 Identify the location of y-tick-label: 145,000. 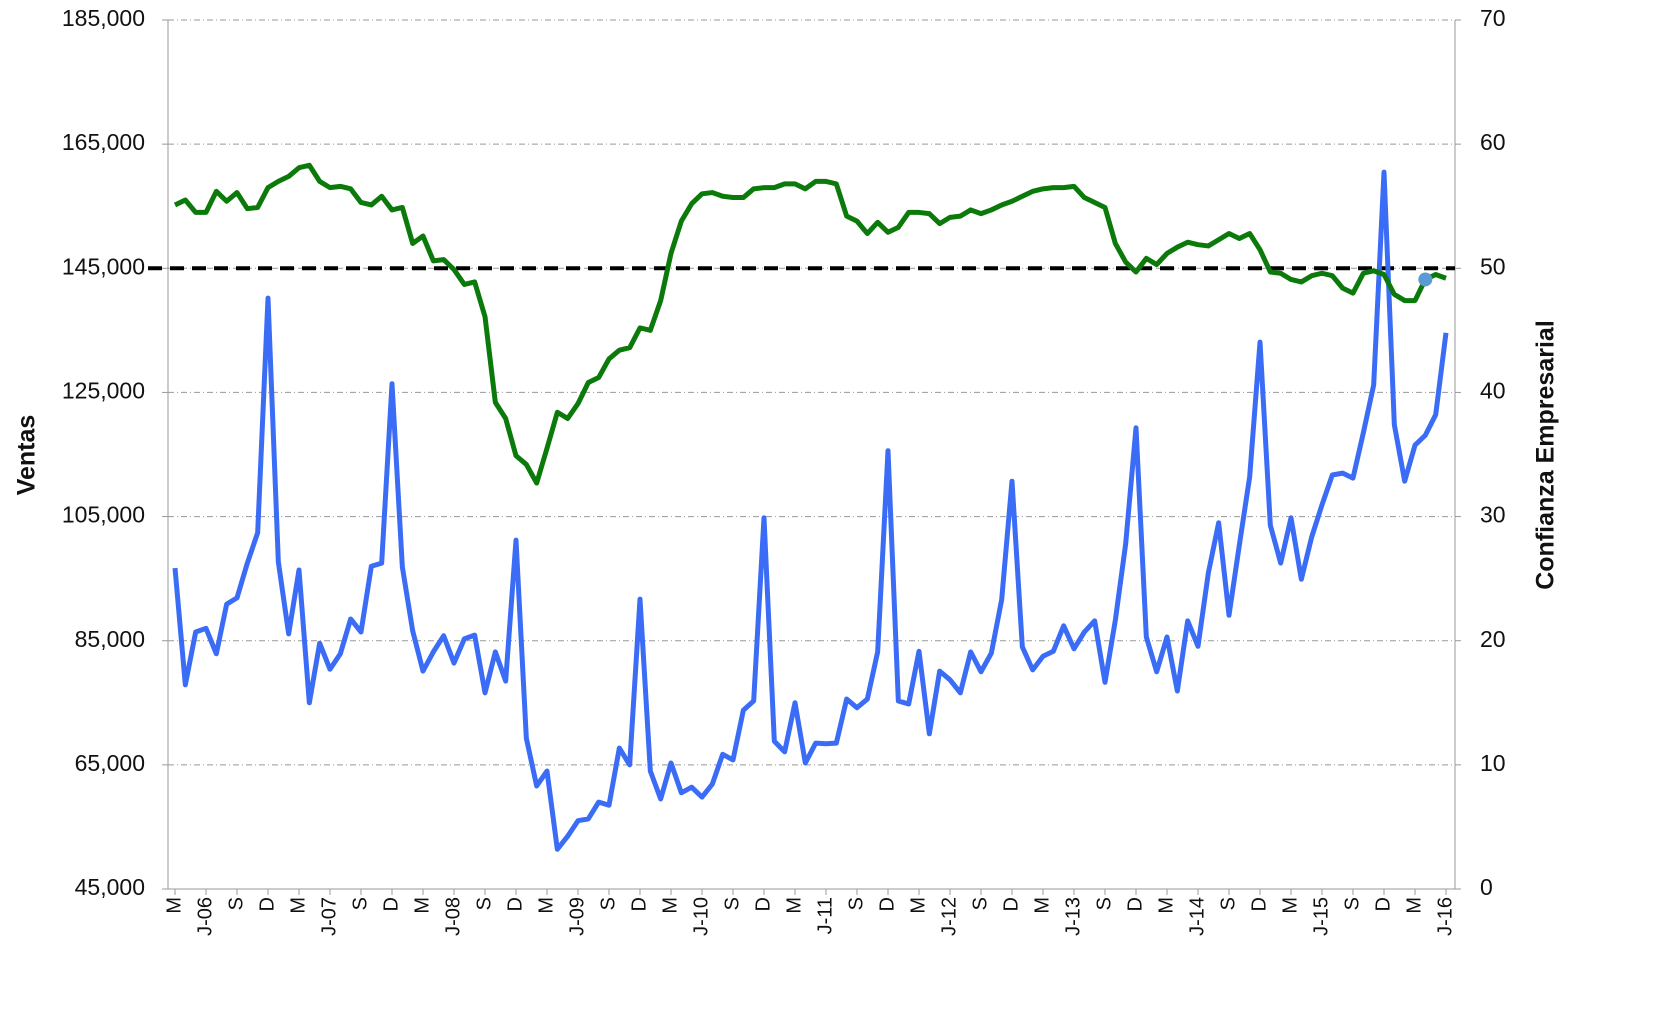
(103, 266).